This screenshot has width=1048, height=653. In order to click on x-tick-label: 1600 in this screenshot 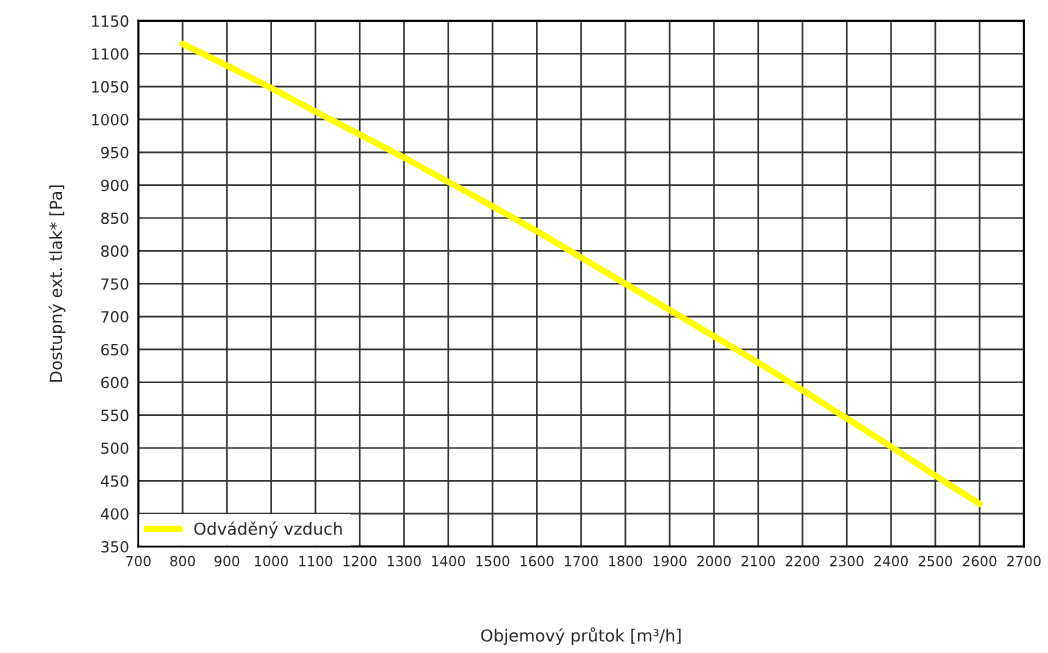, I will do `click(537, 561)`.